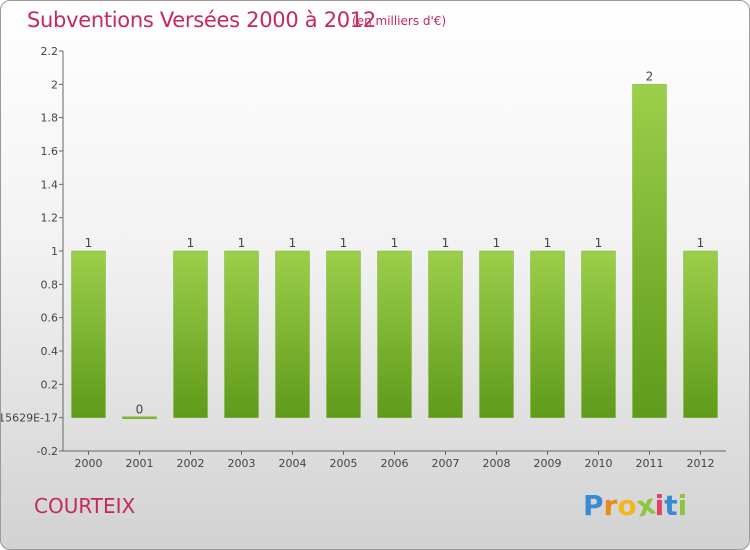 Image resolution: width=750 pixels, height=550 pixels. I want to click on x-tick-label: 2006, so click(395, 463).